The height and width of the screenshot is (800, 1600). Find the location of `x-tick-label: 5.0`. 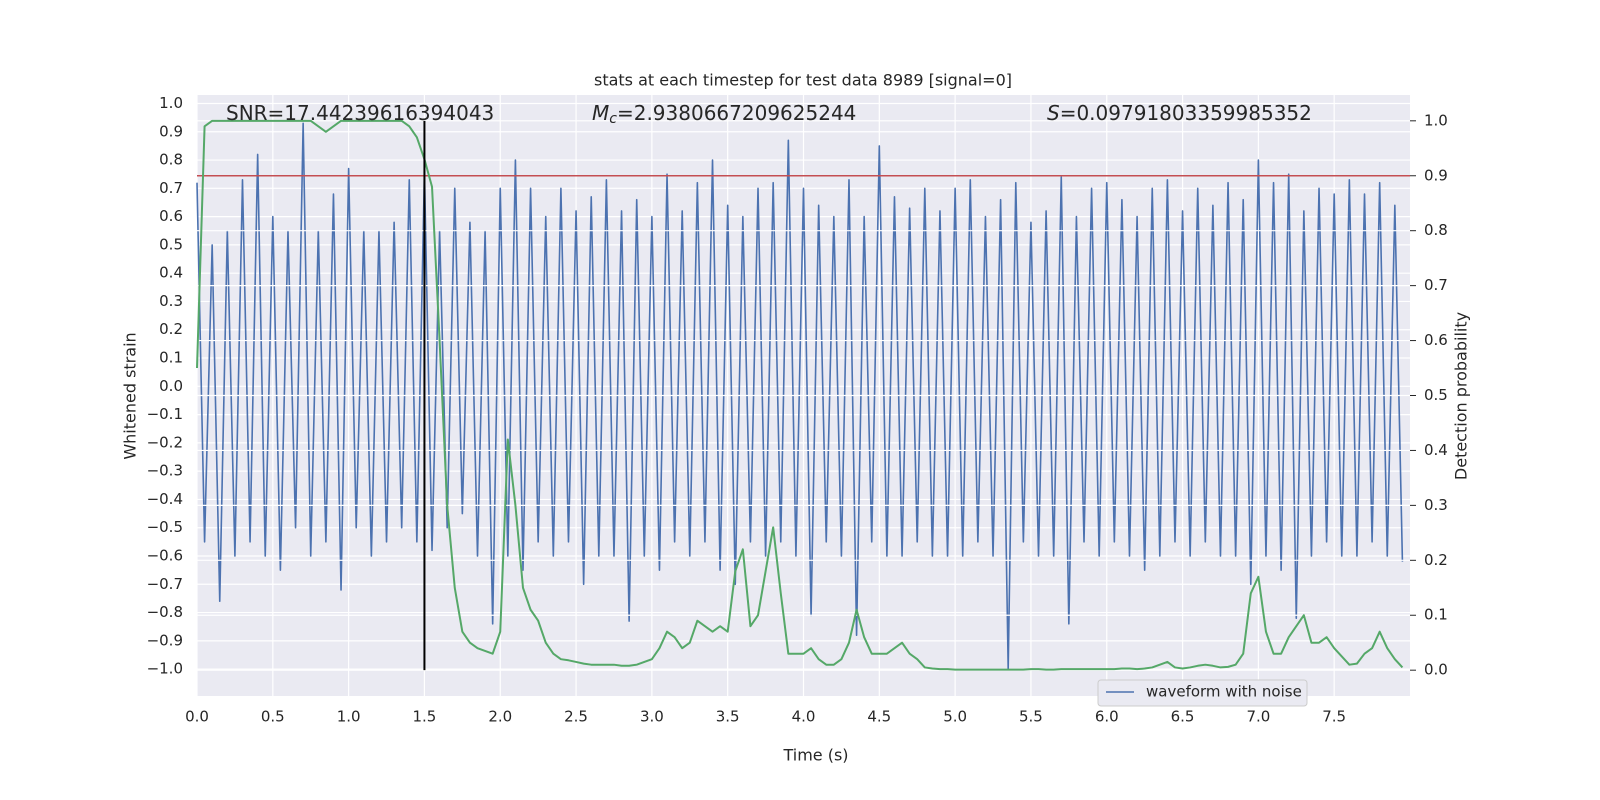

x-tick-label: 5.0 is located at coordinates (955, 717).